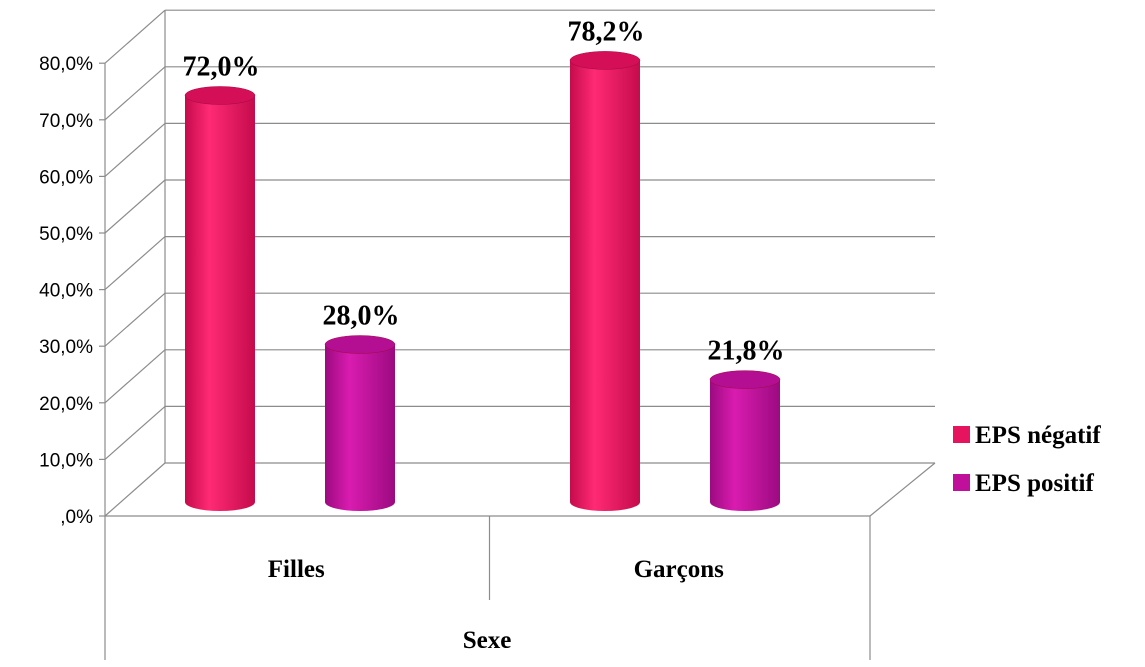 Image resolution: width=1145 pixels, height=667 pixels. What do you see at coordinates (66, 404) in the screenshot?
I see `y-tick-label: 20,0%` at bounding box center [66, 404].